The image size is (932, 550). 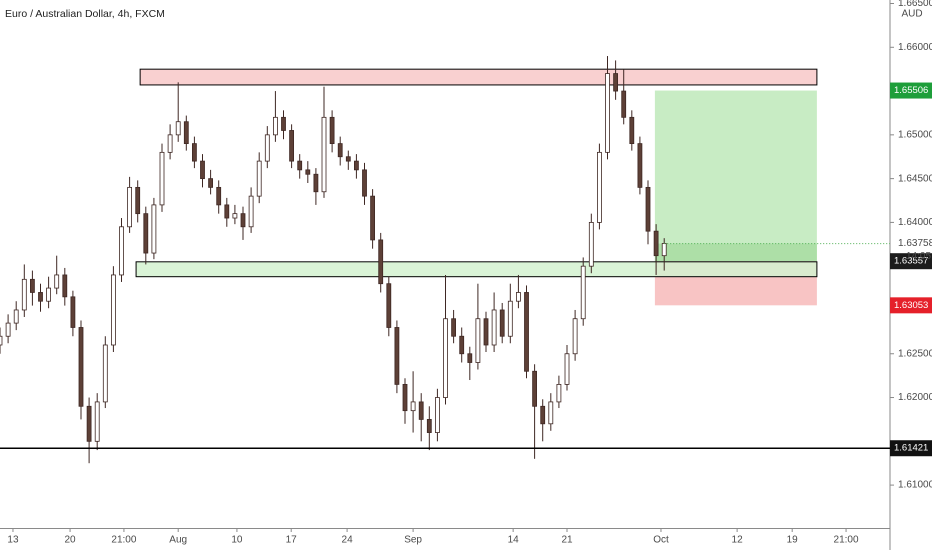 I want to click on x-tick-label: 21, so click(x=567, y=540).